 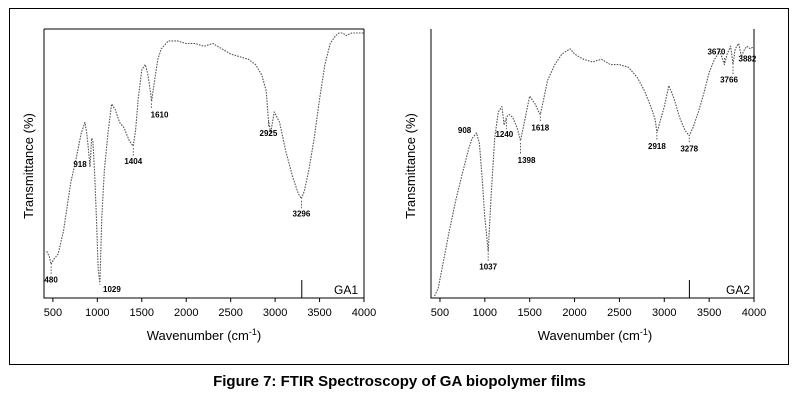 I want to click on peak-label-1029: 1029, so click(x=112, y=289).